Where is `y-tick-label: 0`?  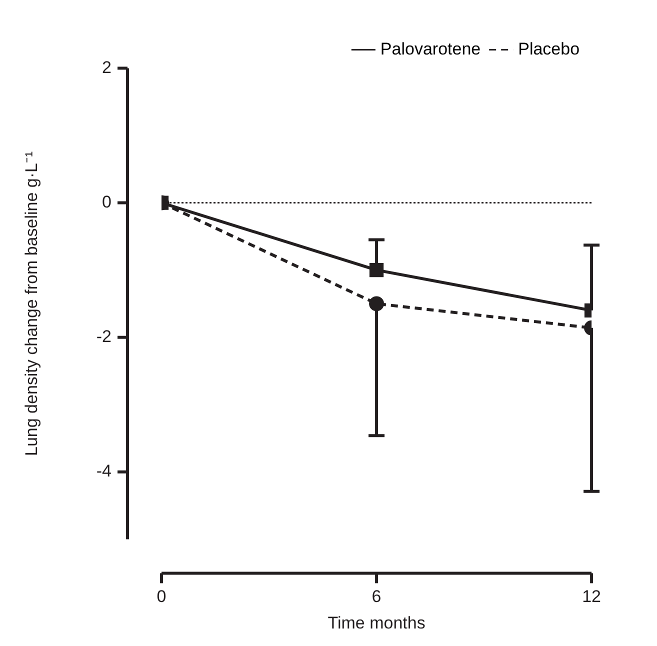
y-tick-label: 0 is located at coordinates (107, 202).